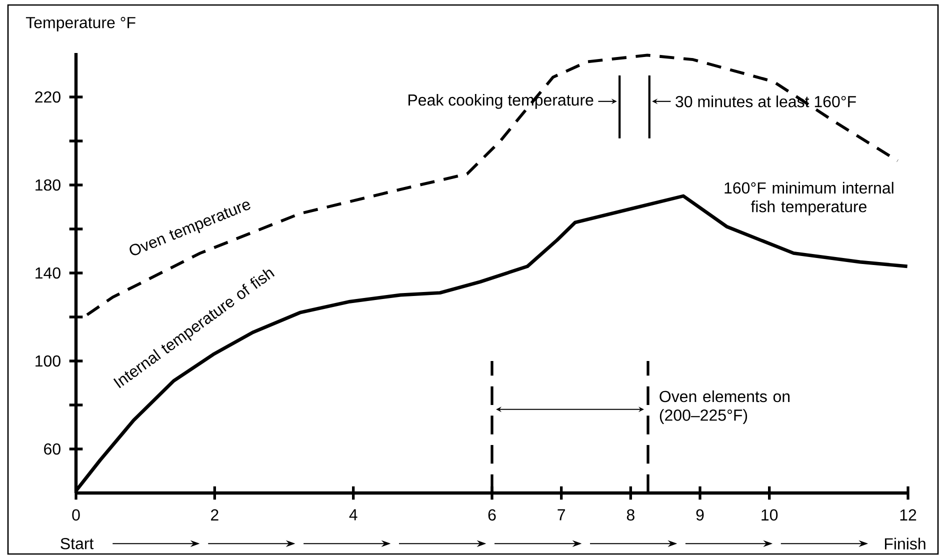 The width and height of the screenshot is (943, 558). Describe the element at coordinates (47, 97) in the screenshot. I see `y-tick-label: 220` at that location.